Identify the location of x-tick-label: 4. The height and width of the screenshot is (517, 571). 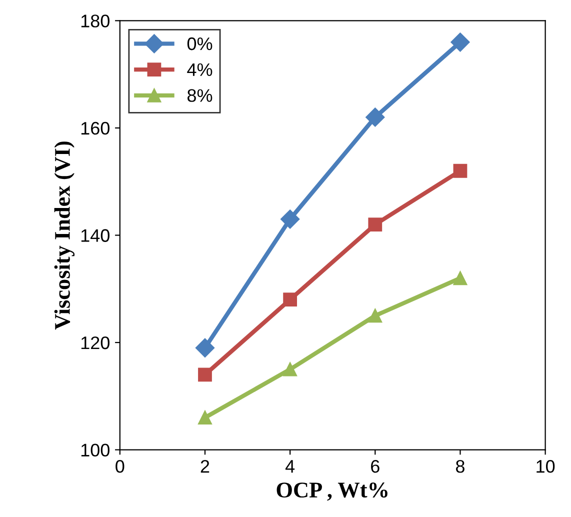
(290, 466).